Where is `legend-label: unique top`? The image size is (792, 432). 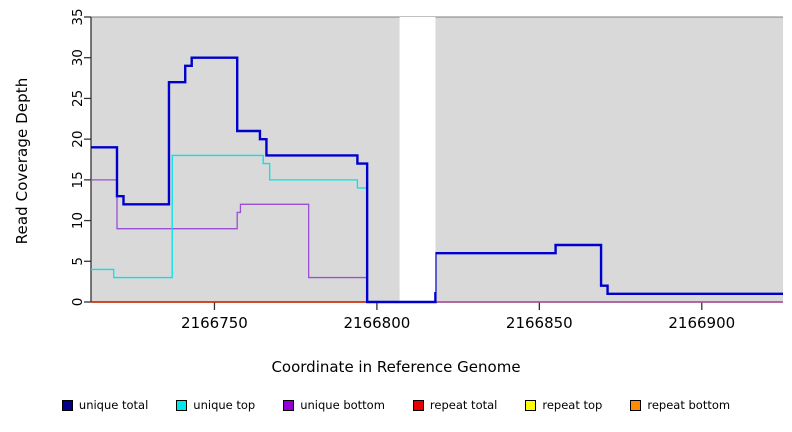 legend-label: unique top is located at coordinates (224, 405).